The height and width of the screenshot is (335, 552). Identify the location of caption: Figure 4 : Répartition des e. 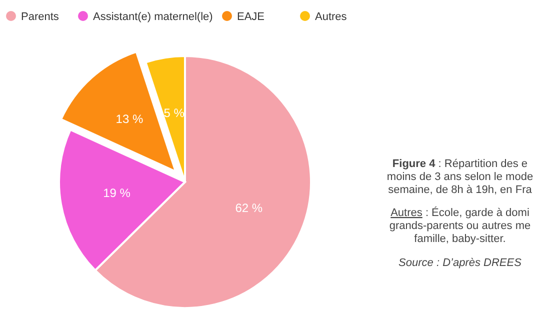
(460, 164).